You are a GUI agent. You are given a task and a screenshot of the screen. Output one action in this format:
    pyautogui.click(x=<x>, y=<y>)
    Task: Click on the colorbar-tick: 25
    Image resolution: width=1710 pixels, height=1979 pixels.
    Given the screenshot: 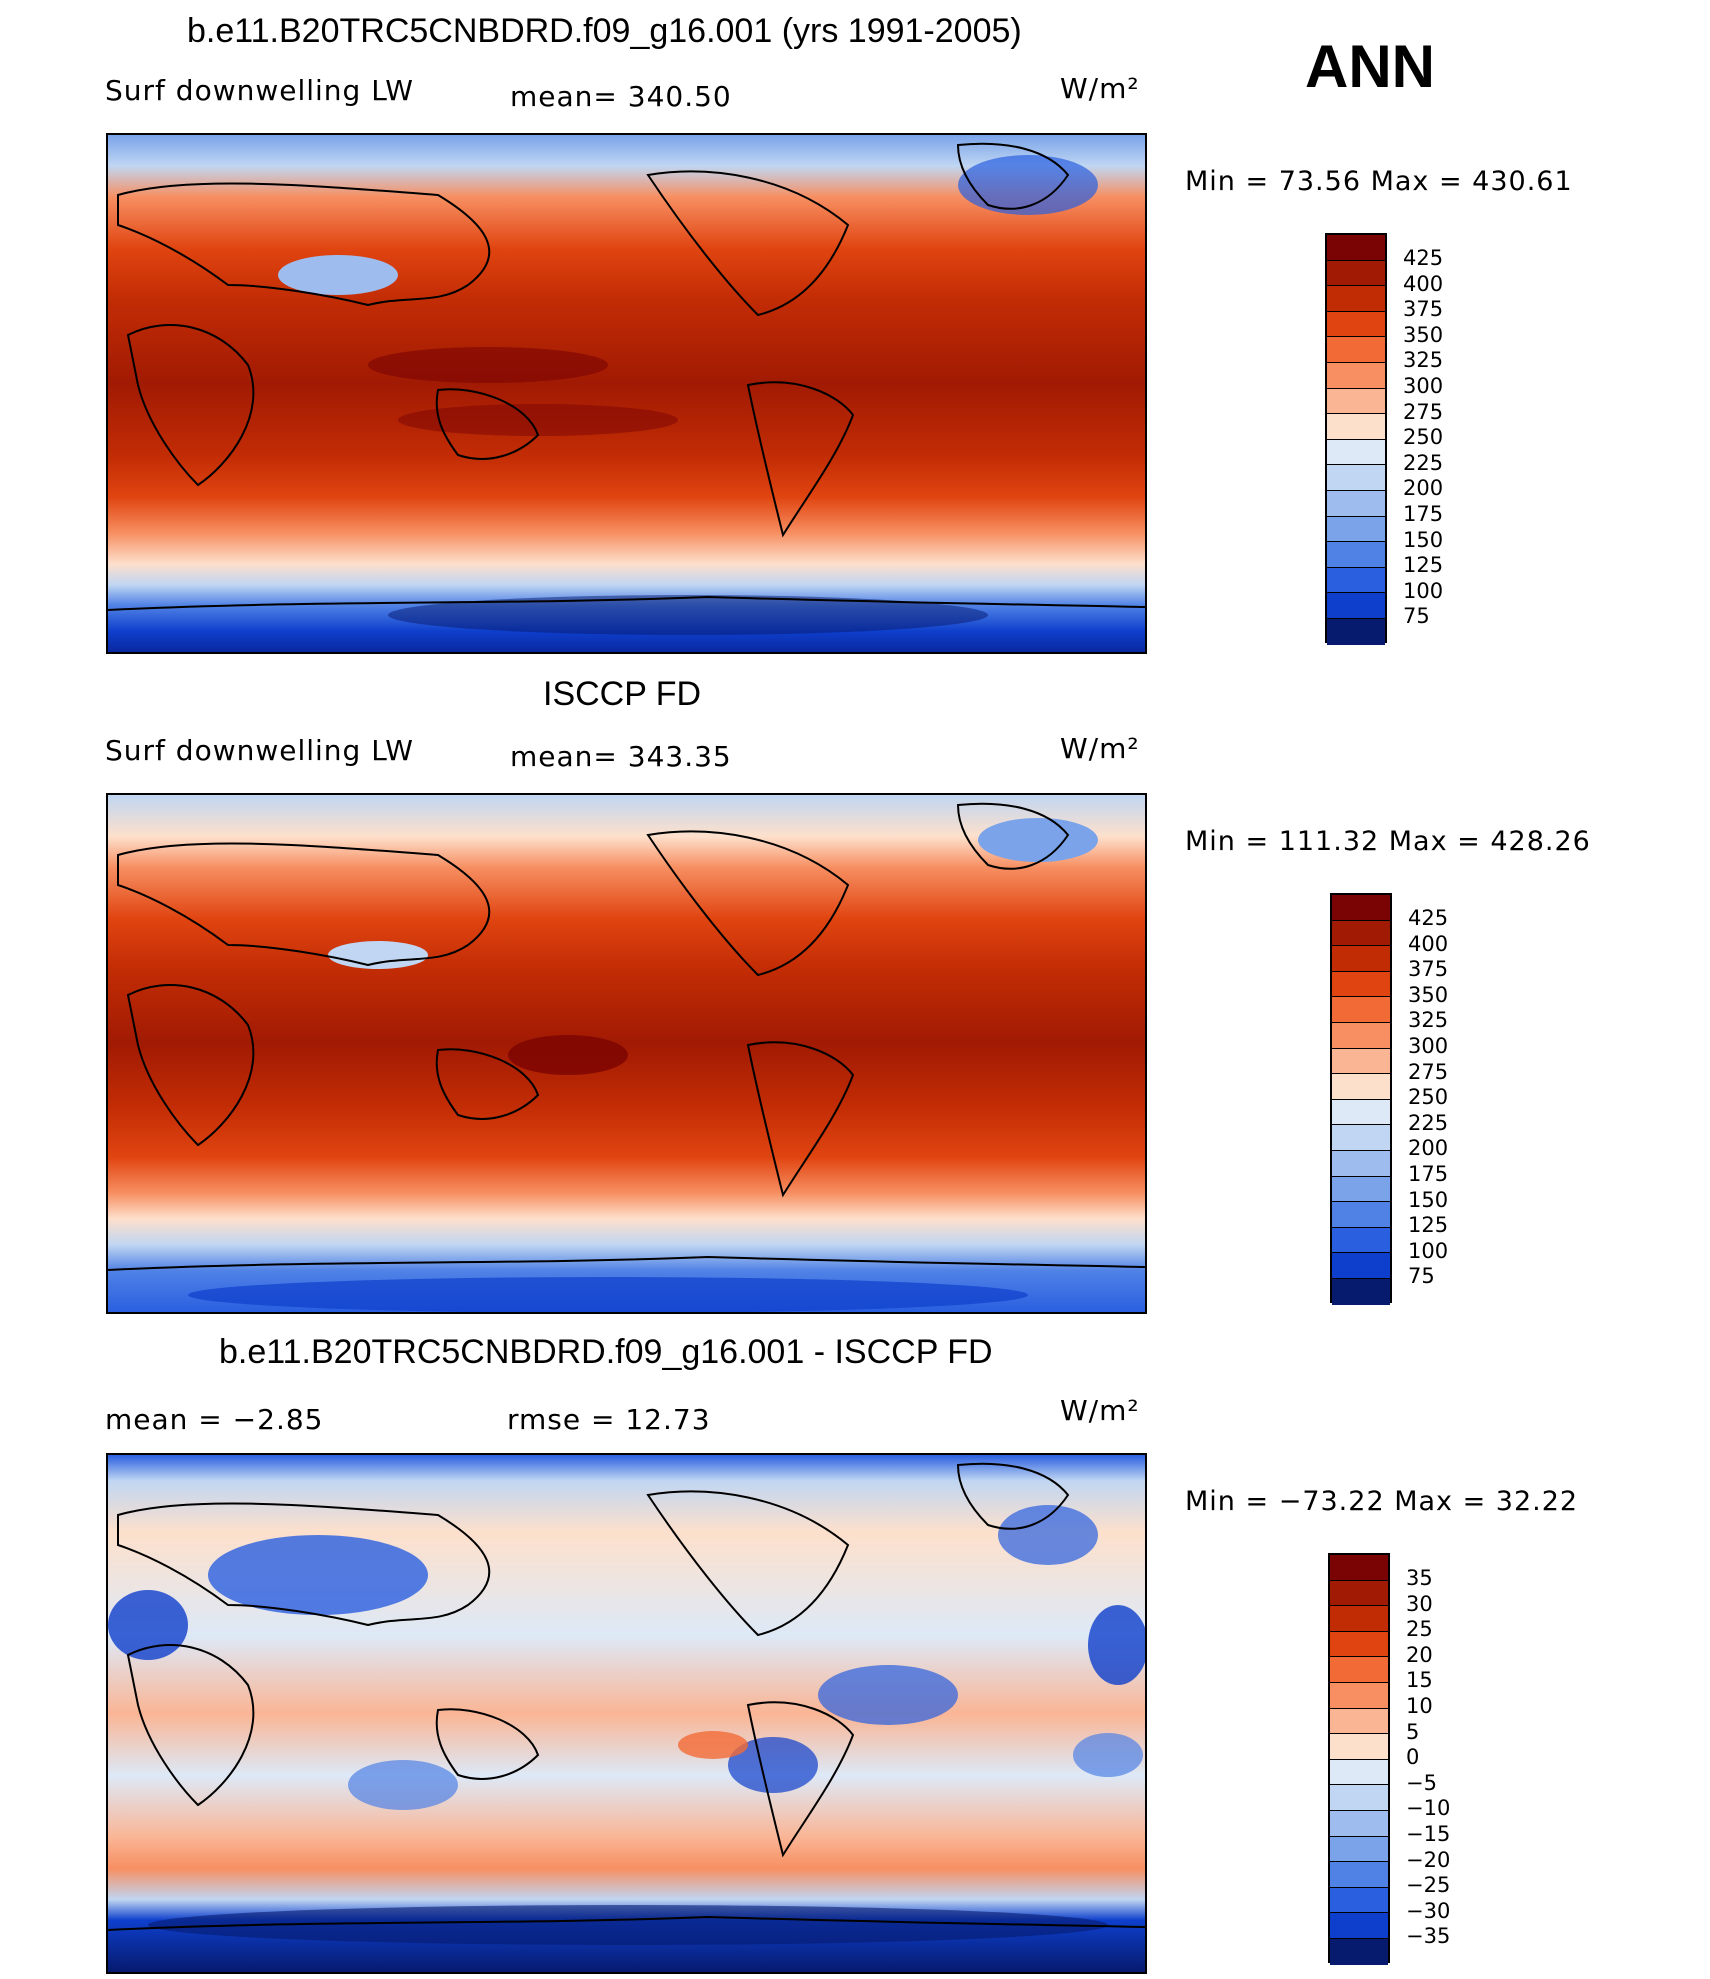 What is the action you would take?
    pyautogui.click(x=1419, y=1629)
    